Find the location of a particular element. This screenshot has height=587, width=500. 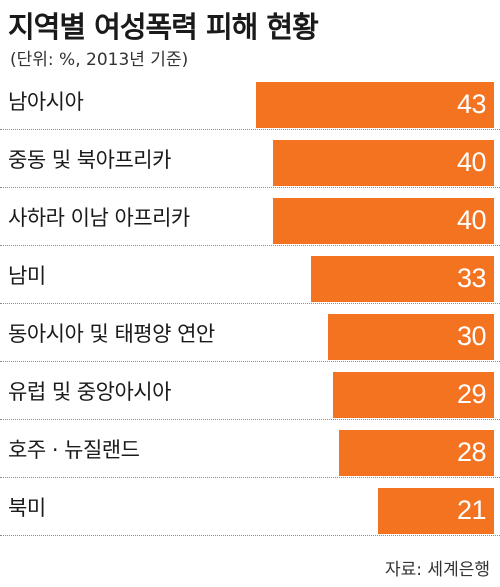

category-label: 남아시아 is located at coordinates (46, 102).